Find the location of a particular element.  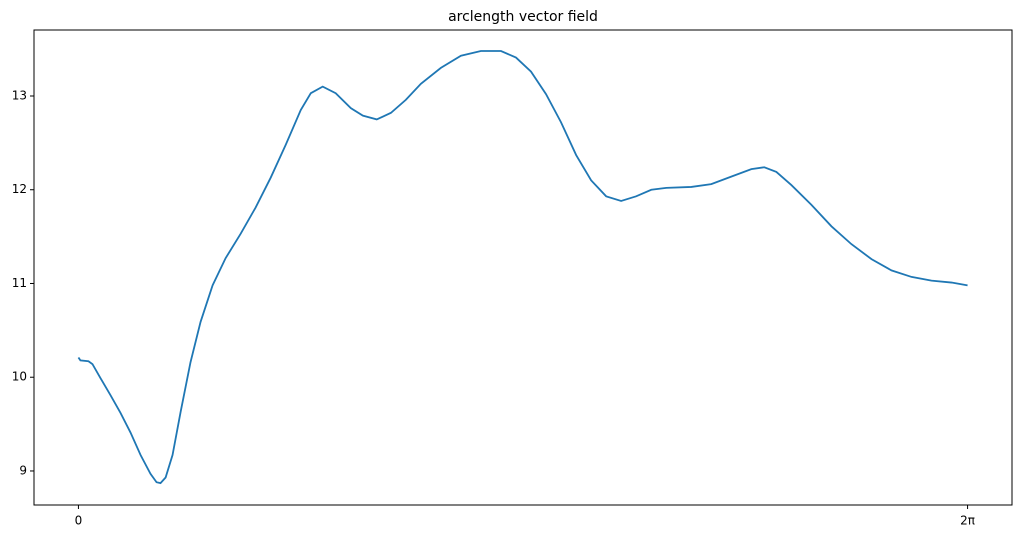

x-tick-label: 2π is located at coordinates (967, 521).